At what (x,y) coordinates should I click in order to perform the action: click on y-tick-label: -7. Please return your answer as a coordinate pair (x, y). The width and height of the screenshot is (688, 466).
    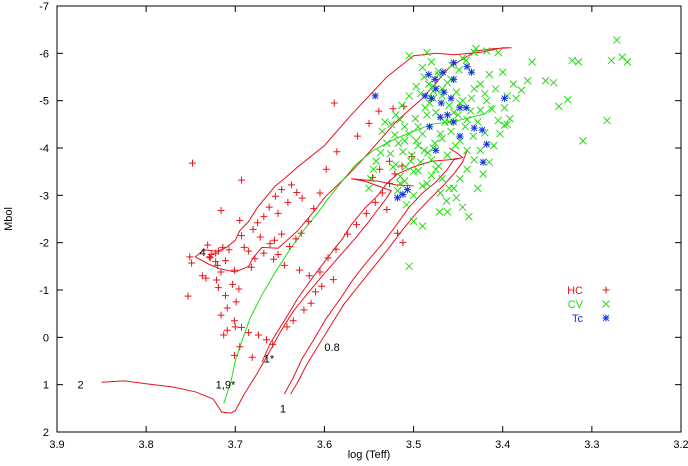
    Looking at the image, I should click on (44, 7).